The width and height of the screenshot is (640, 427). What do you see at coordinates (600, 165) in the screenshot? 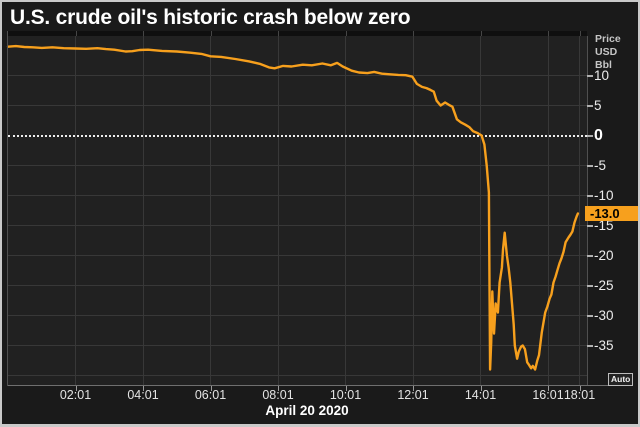
I see `y-tick-label: -5` at bounding box center [600, 165].